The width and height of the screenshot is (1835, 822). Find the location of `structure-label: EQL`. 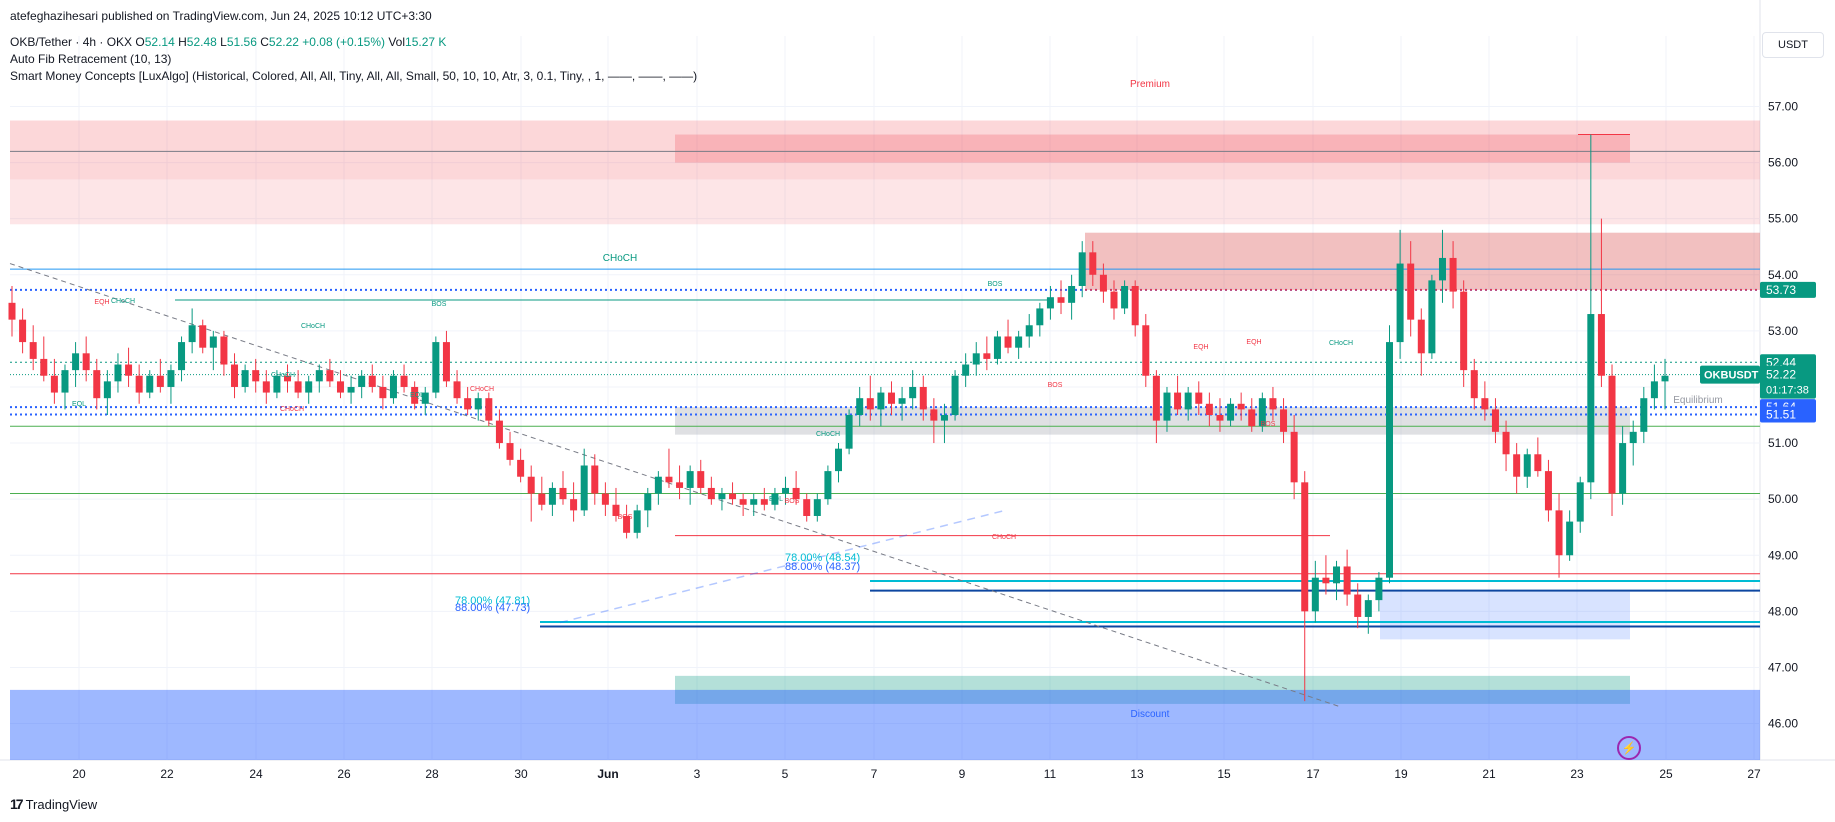

structure-label: EQL is located at coordinates (417, 395).